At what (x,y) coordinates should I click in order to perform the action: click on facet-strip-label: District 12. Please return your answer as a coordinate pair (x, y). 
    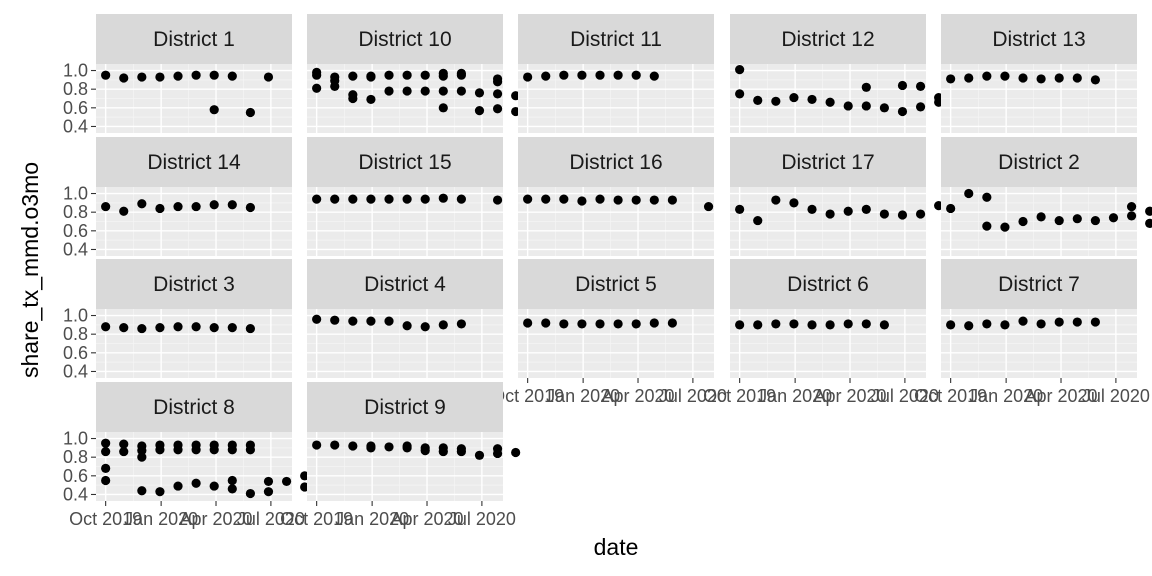
    Looking at the image, I should click on (827, 39).